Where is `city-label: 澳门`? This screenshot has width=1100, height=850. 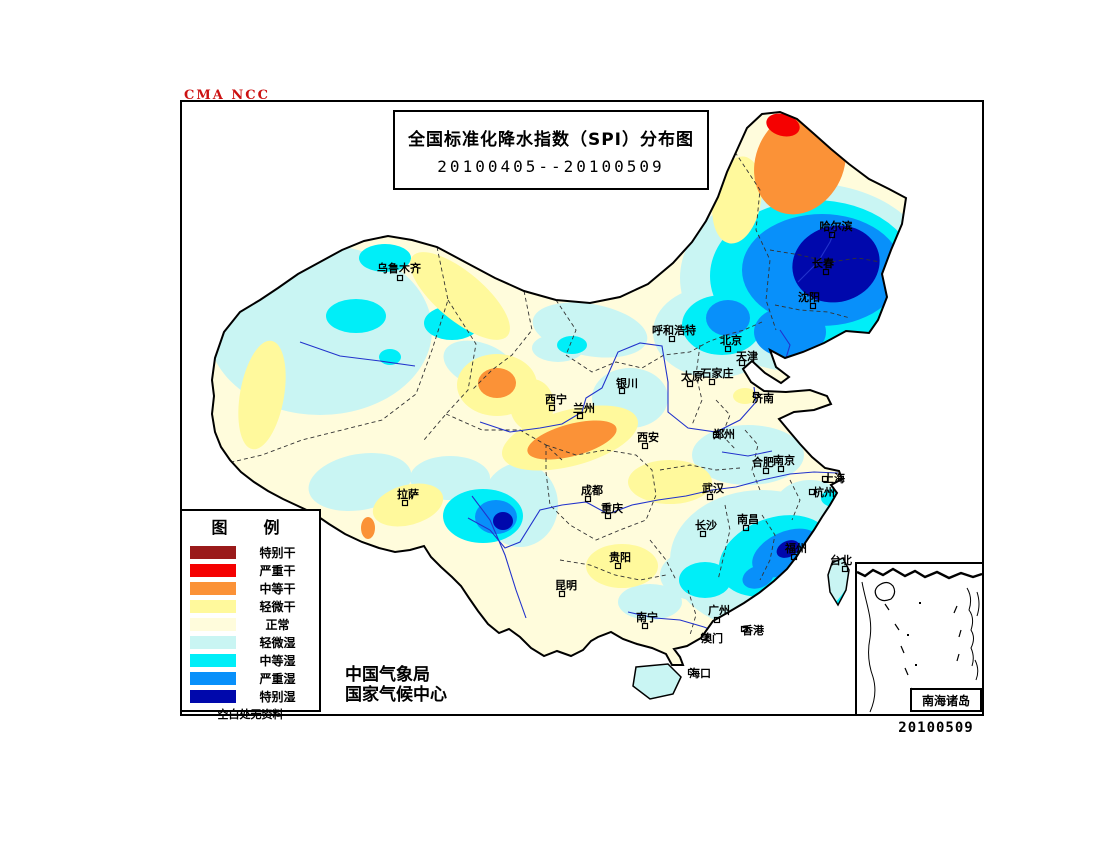
city-label: 澳门 is located at coordinates (712, 638).